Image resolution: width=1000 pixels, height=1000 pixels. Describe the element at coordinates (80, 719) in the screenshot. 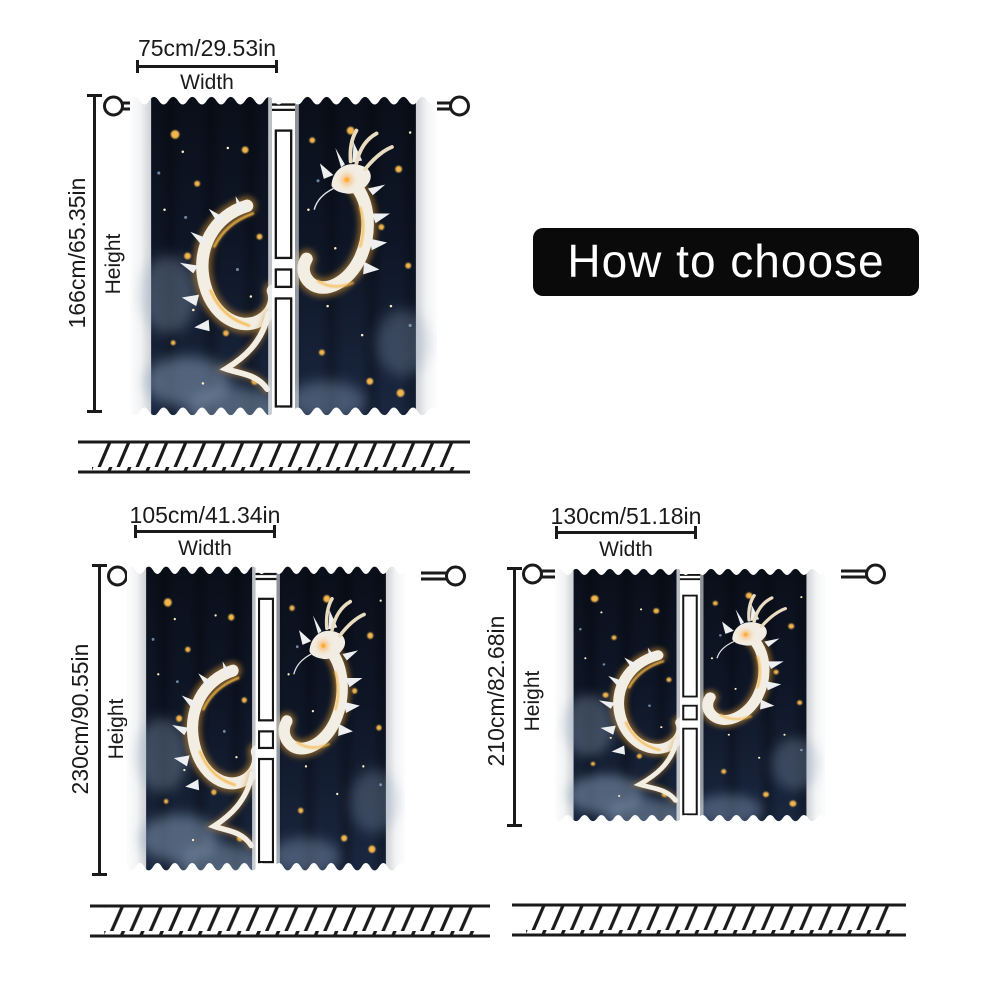

I see `height-measurement: 230cm/90.55in` at that location.